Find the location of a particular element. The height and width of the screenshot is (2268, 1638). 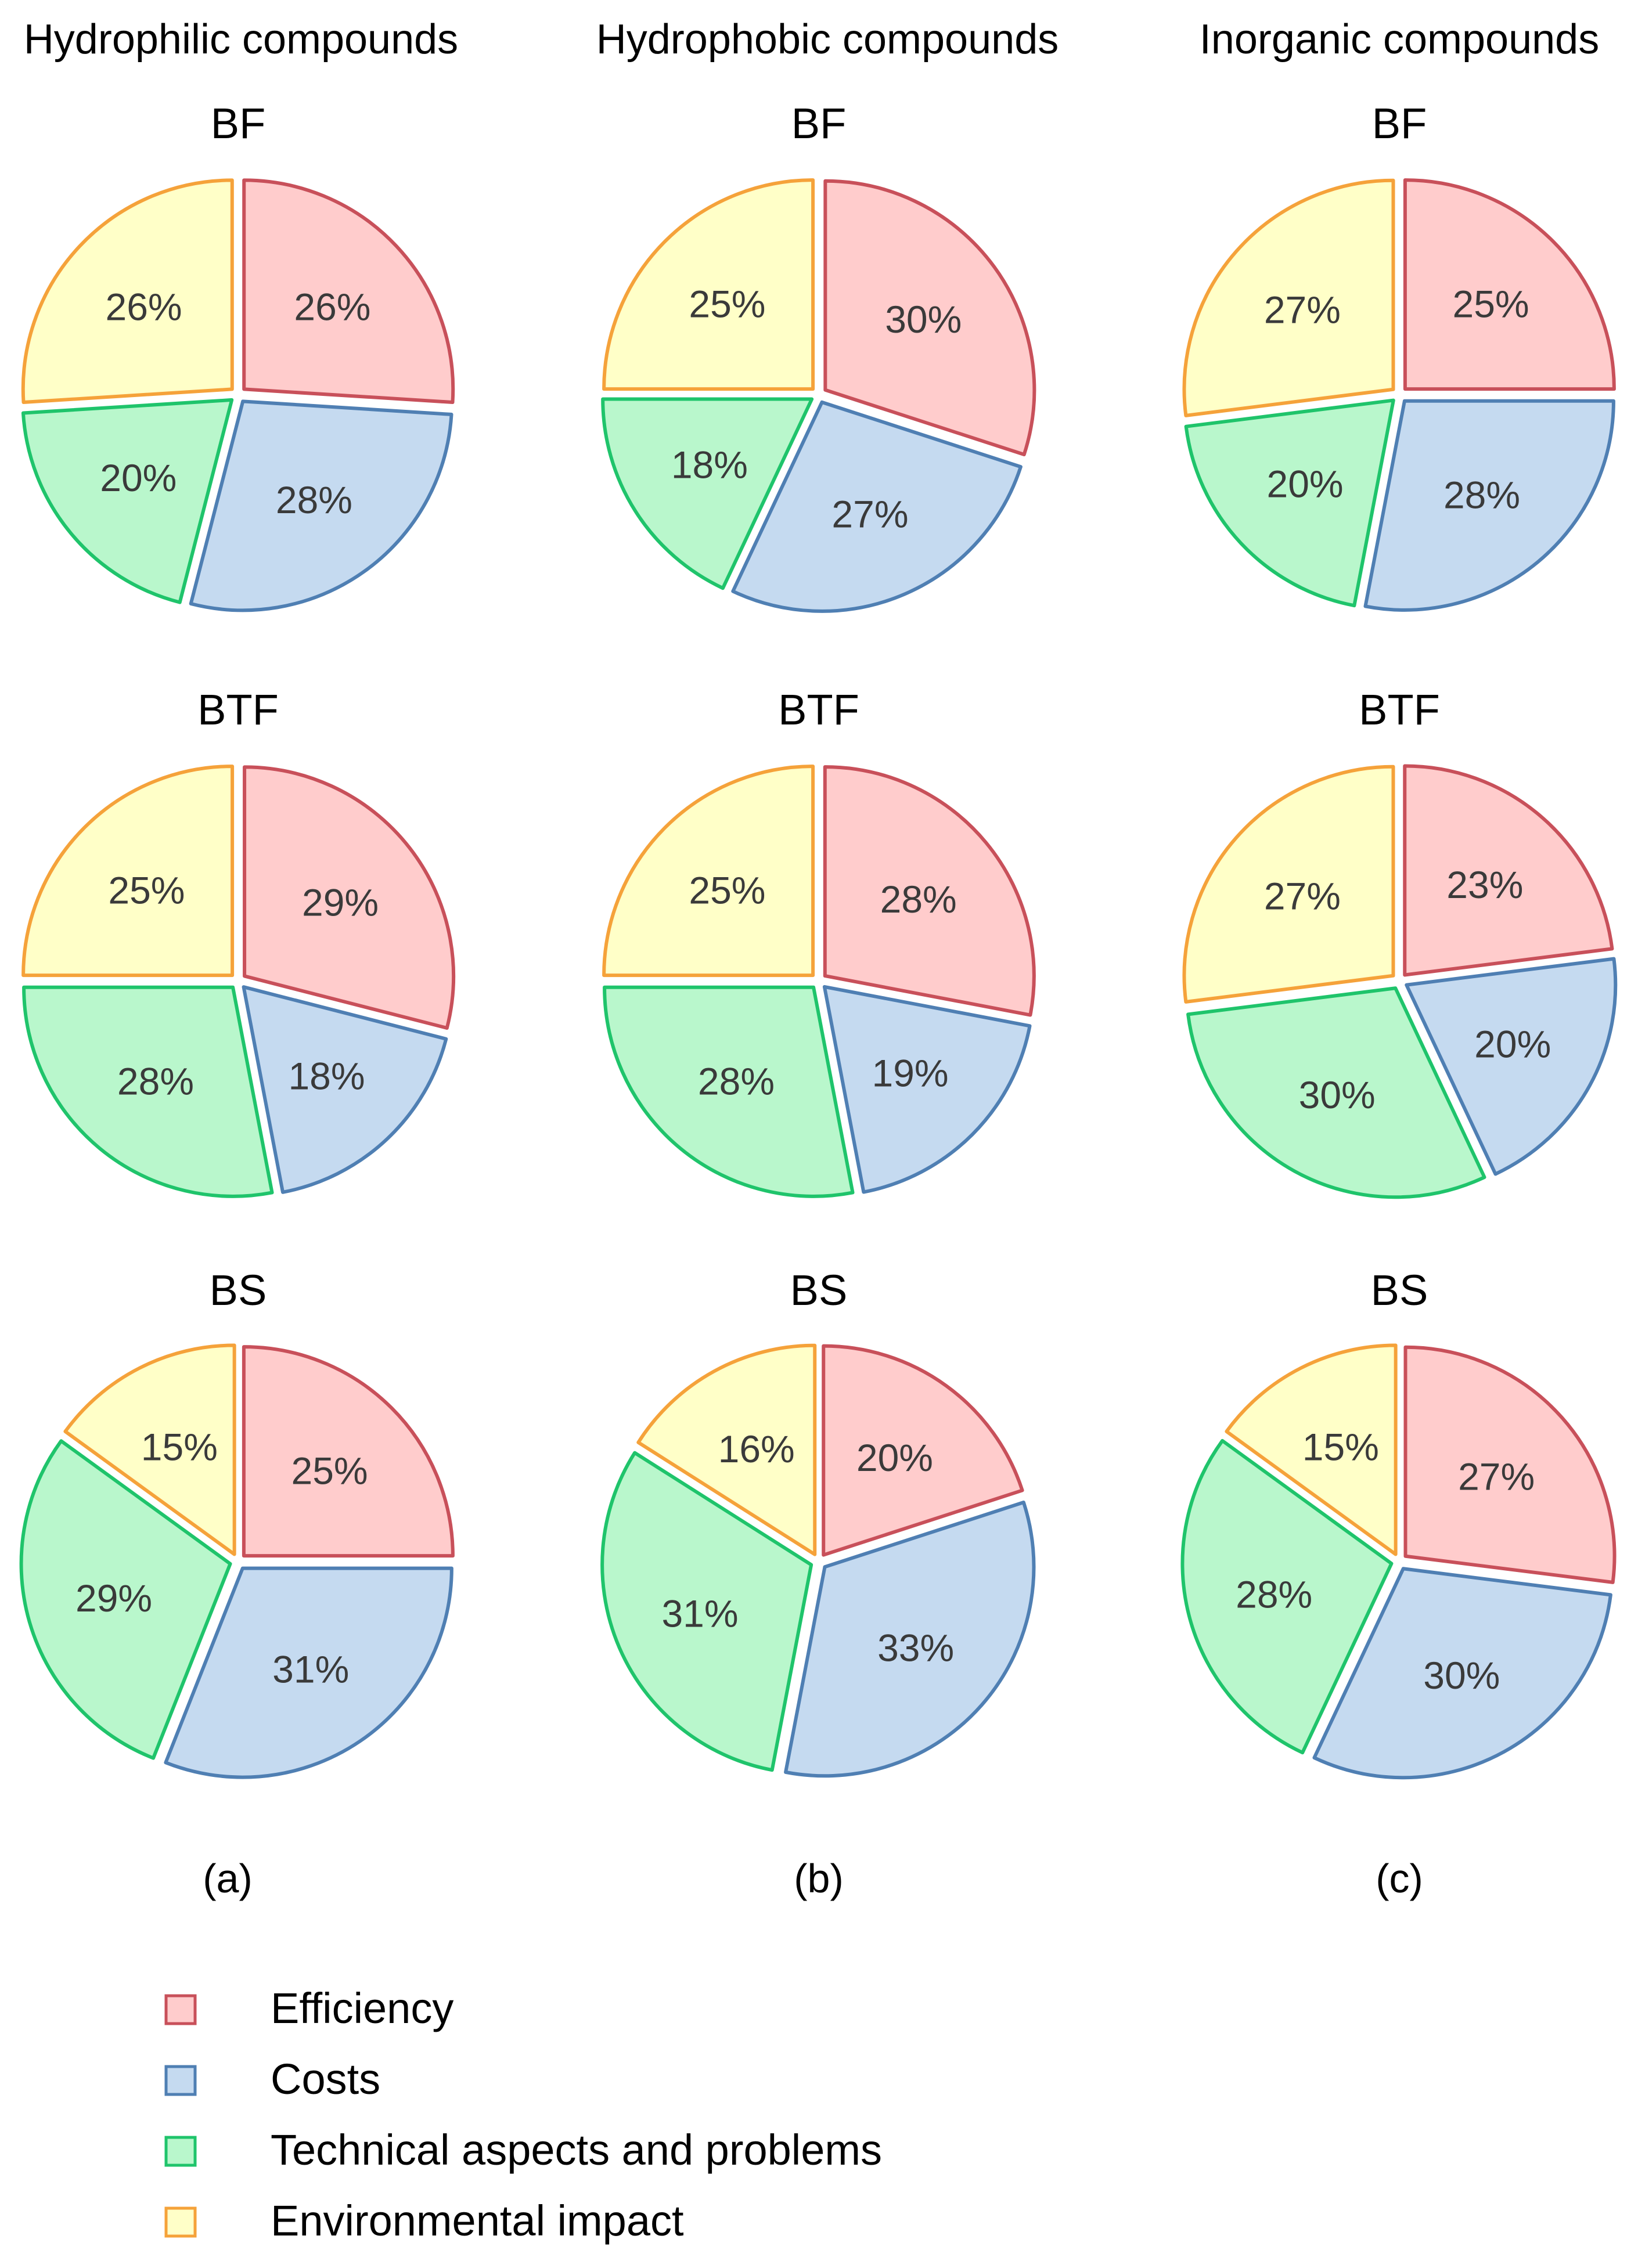

column-title-c: Inorganic compounds is located at coordinates (1399, 39).